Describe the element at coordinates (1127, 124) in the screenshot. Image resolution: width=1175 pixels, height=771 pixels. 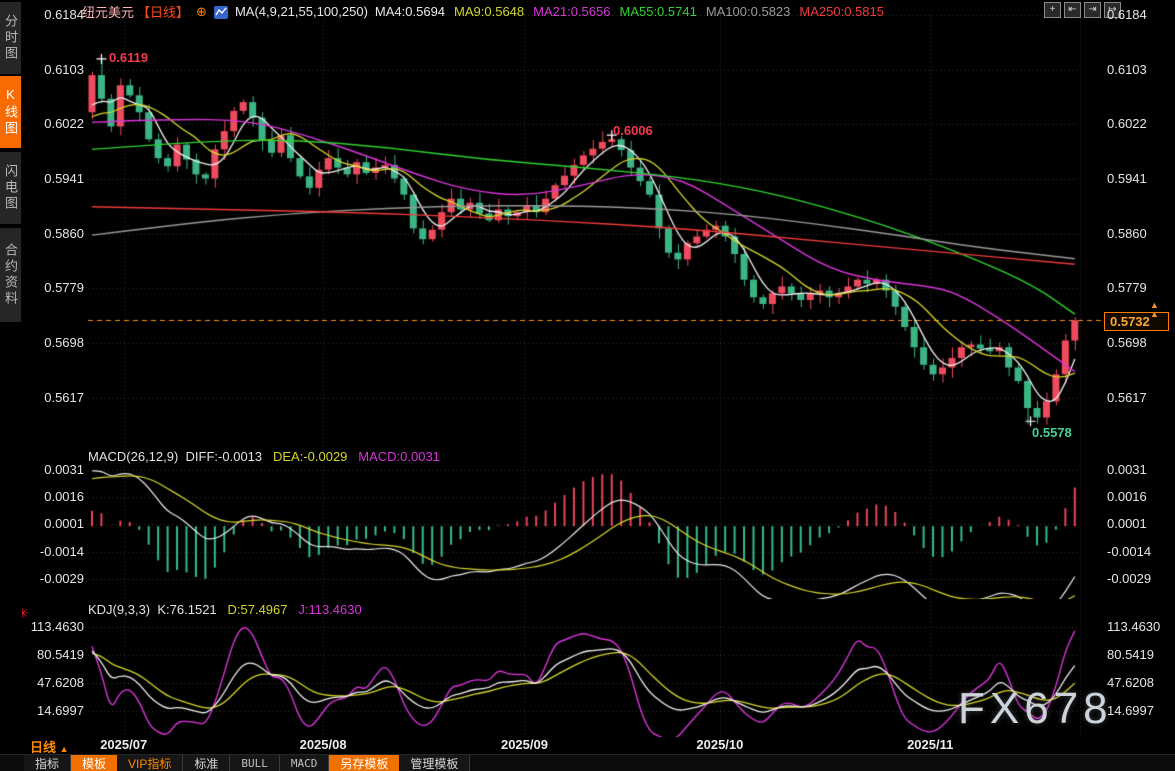
I see `main-axis-label-right: 0.6022` at that location.